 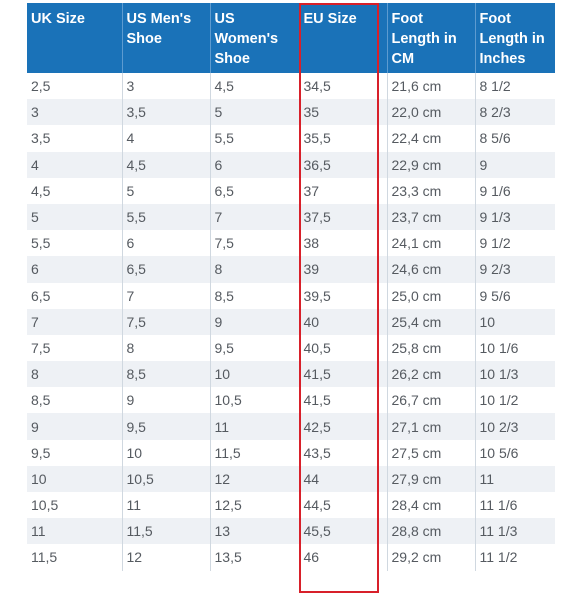 I want to click on cell-foot-length-cm: 29,2 cm, so click(x=431, y=557).